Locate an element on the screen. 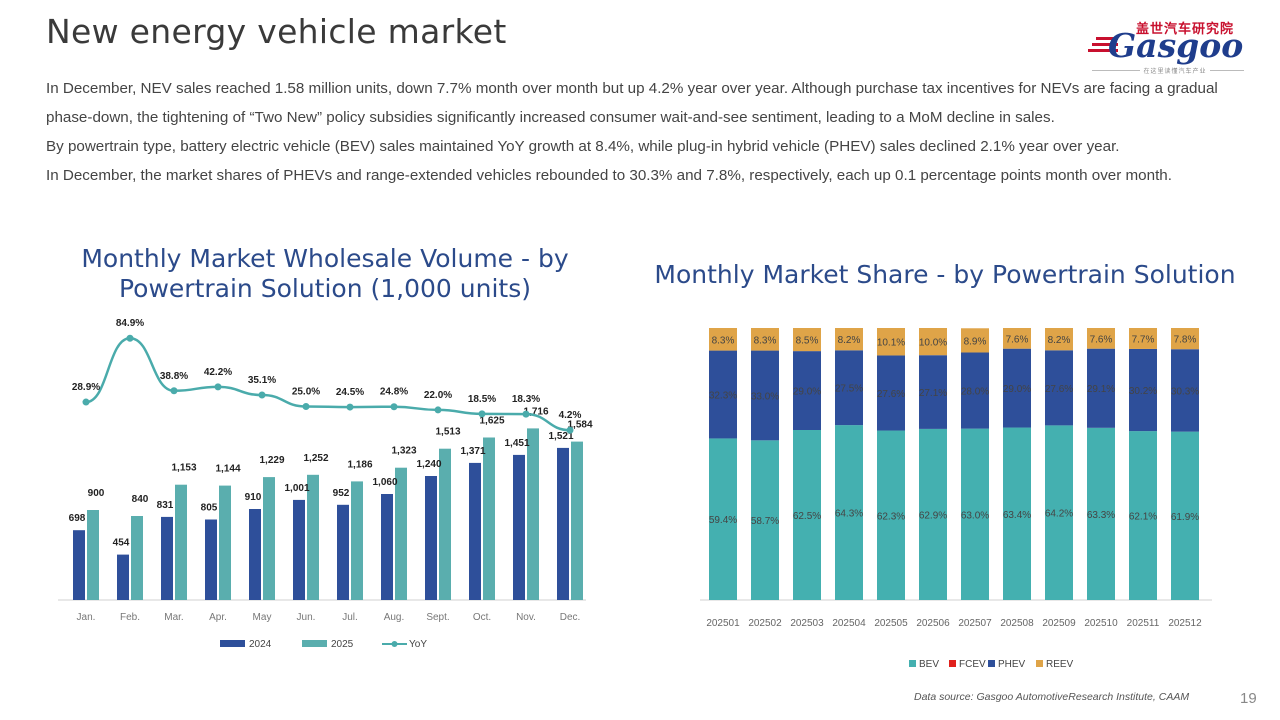 The width and height of the screenshot is (1280, 720). logo-chinese-name: 盖世汽车研究院 is located at coordinates (1185, 29).